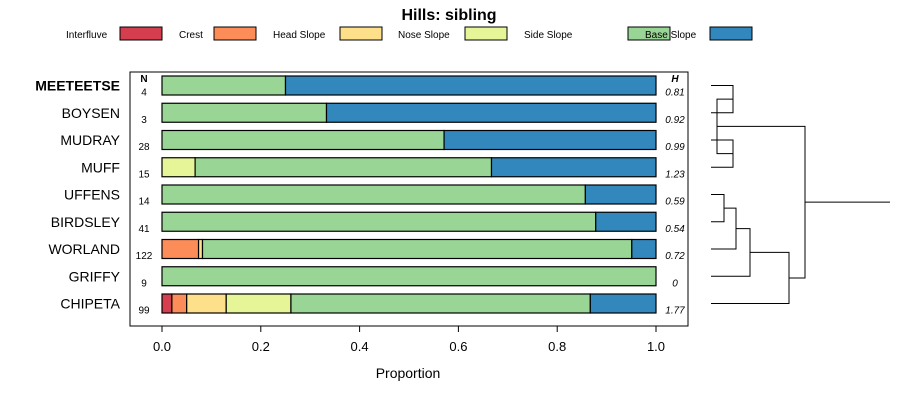 The image size is (900, 400). I want to click on h-value: 1.77, so click(675, 311).